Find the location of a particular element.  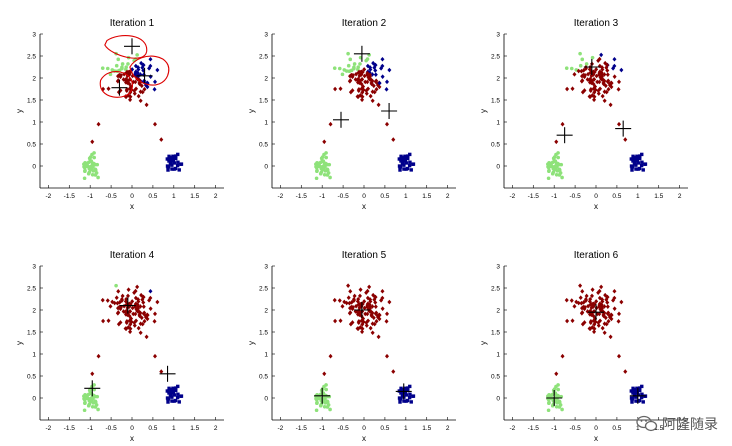

y-tick-label: 3 is located at coordinates (34, 35).